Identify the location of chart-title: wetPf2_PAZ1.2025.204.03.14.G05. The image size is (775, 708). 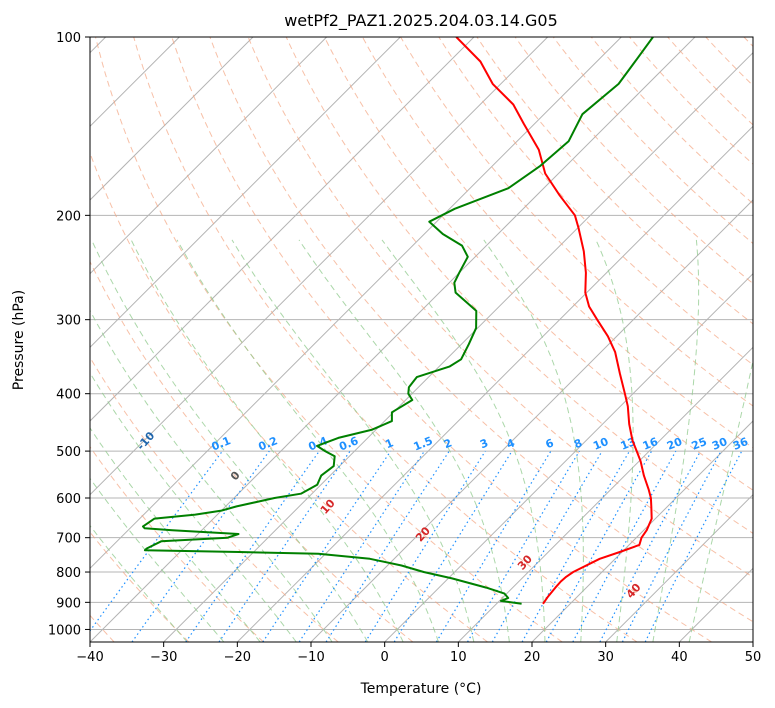
(421, 21).